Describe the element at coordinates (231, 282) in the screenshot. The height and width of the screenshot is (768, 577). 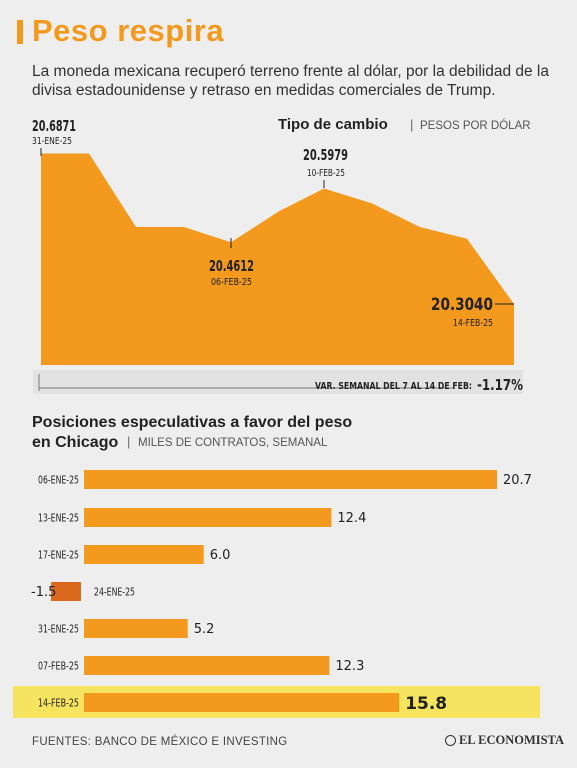
I see `feb06-date-label: 06-FEB-25` at that location.